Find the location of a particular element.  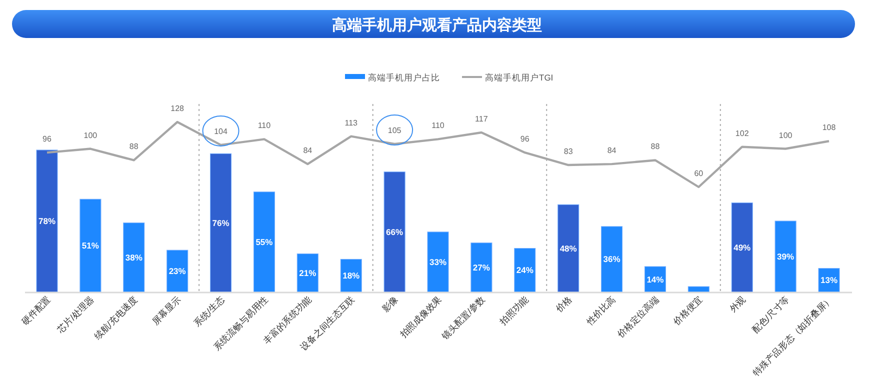

data-label: 21% is located at coordinates (308, 273).